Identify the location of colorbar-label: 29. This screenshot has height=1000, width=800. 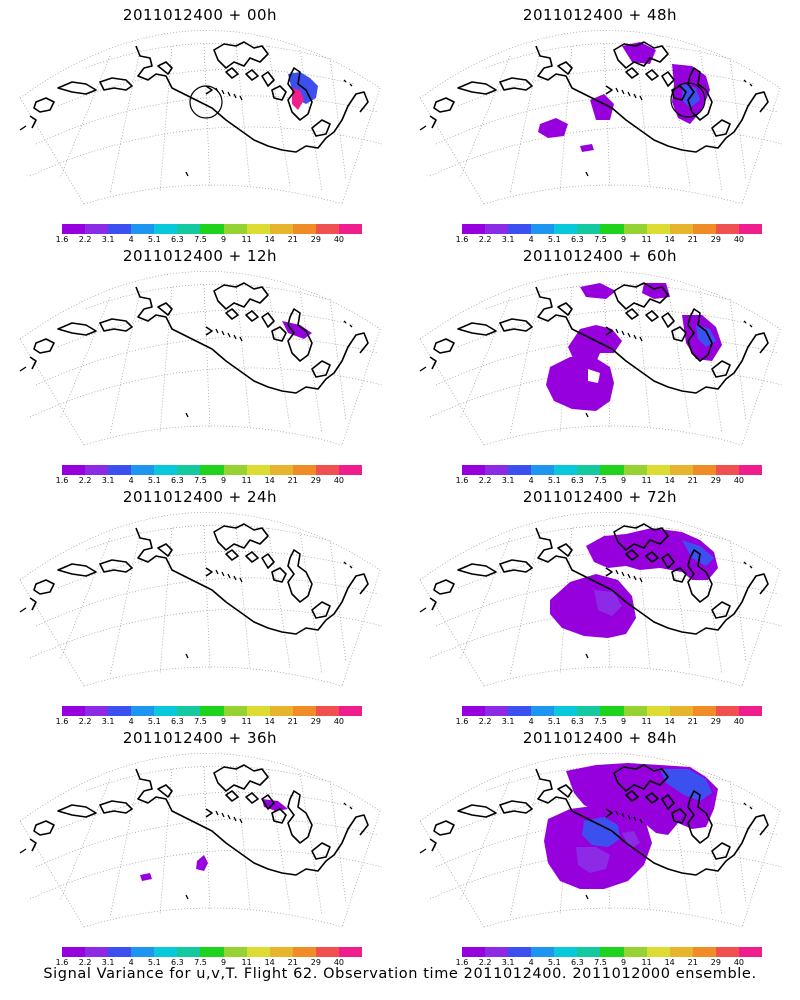
(315, 480).